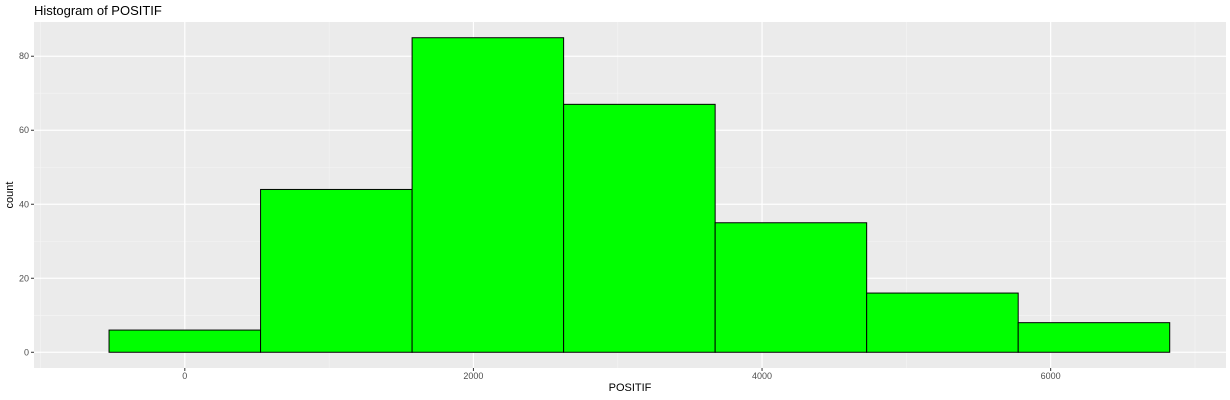  I want to click on x-tick-label: 2000, so click(473, 376).